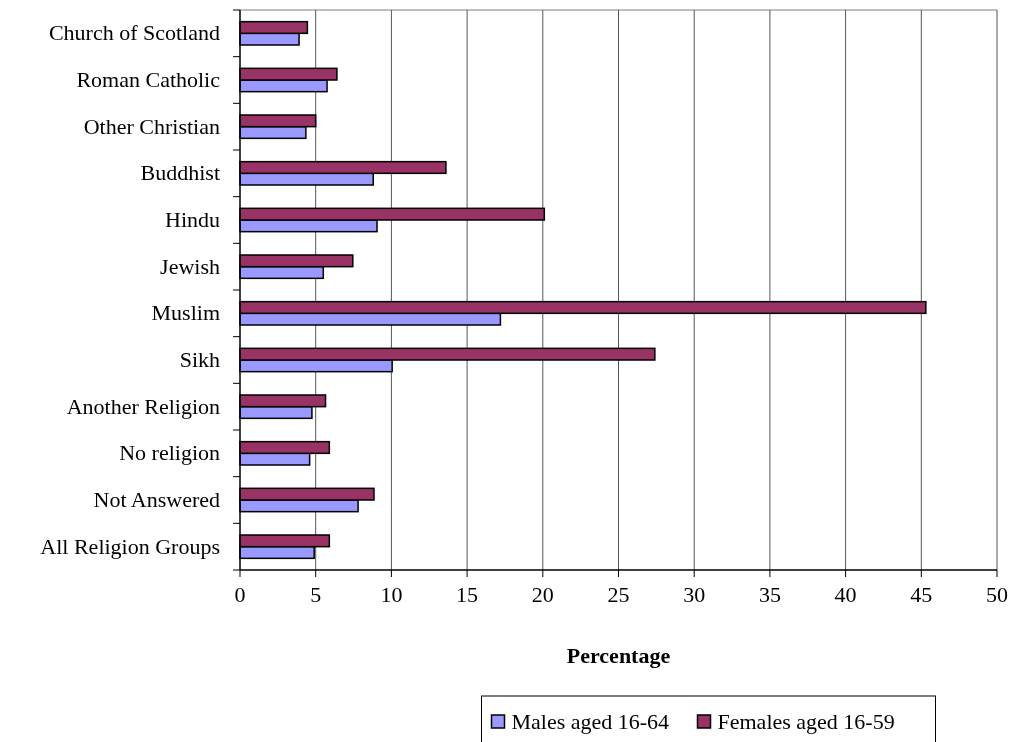 The image size is (1011, 742). Describe the element at coordinates (542, 594) in the screenshot. I see `x-tick-label: 20` at that location.